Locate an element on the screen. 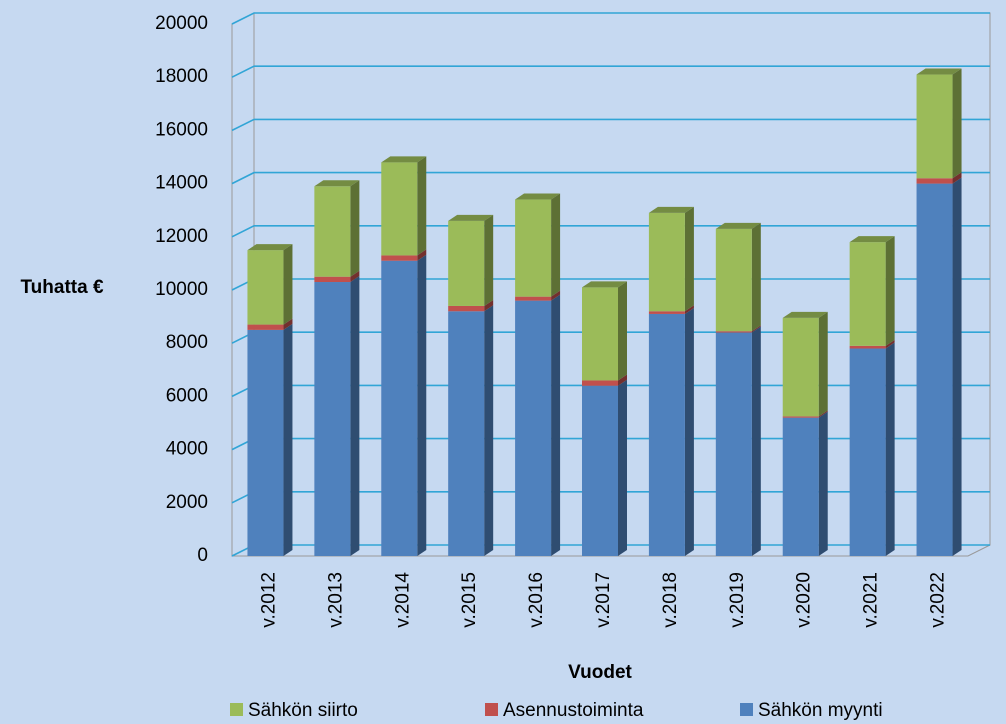 This screenshot has height=724, width=1006. x-tick-label: v.2015 is located at coordinates (469, 600).